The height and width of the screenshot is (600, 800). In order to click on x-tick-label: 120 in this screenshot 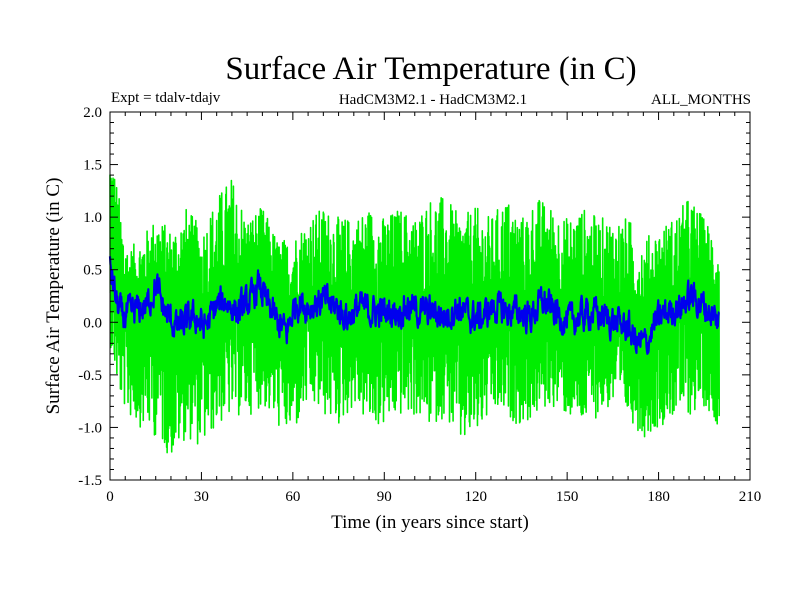, I will do `click(475, 497)`.